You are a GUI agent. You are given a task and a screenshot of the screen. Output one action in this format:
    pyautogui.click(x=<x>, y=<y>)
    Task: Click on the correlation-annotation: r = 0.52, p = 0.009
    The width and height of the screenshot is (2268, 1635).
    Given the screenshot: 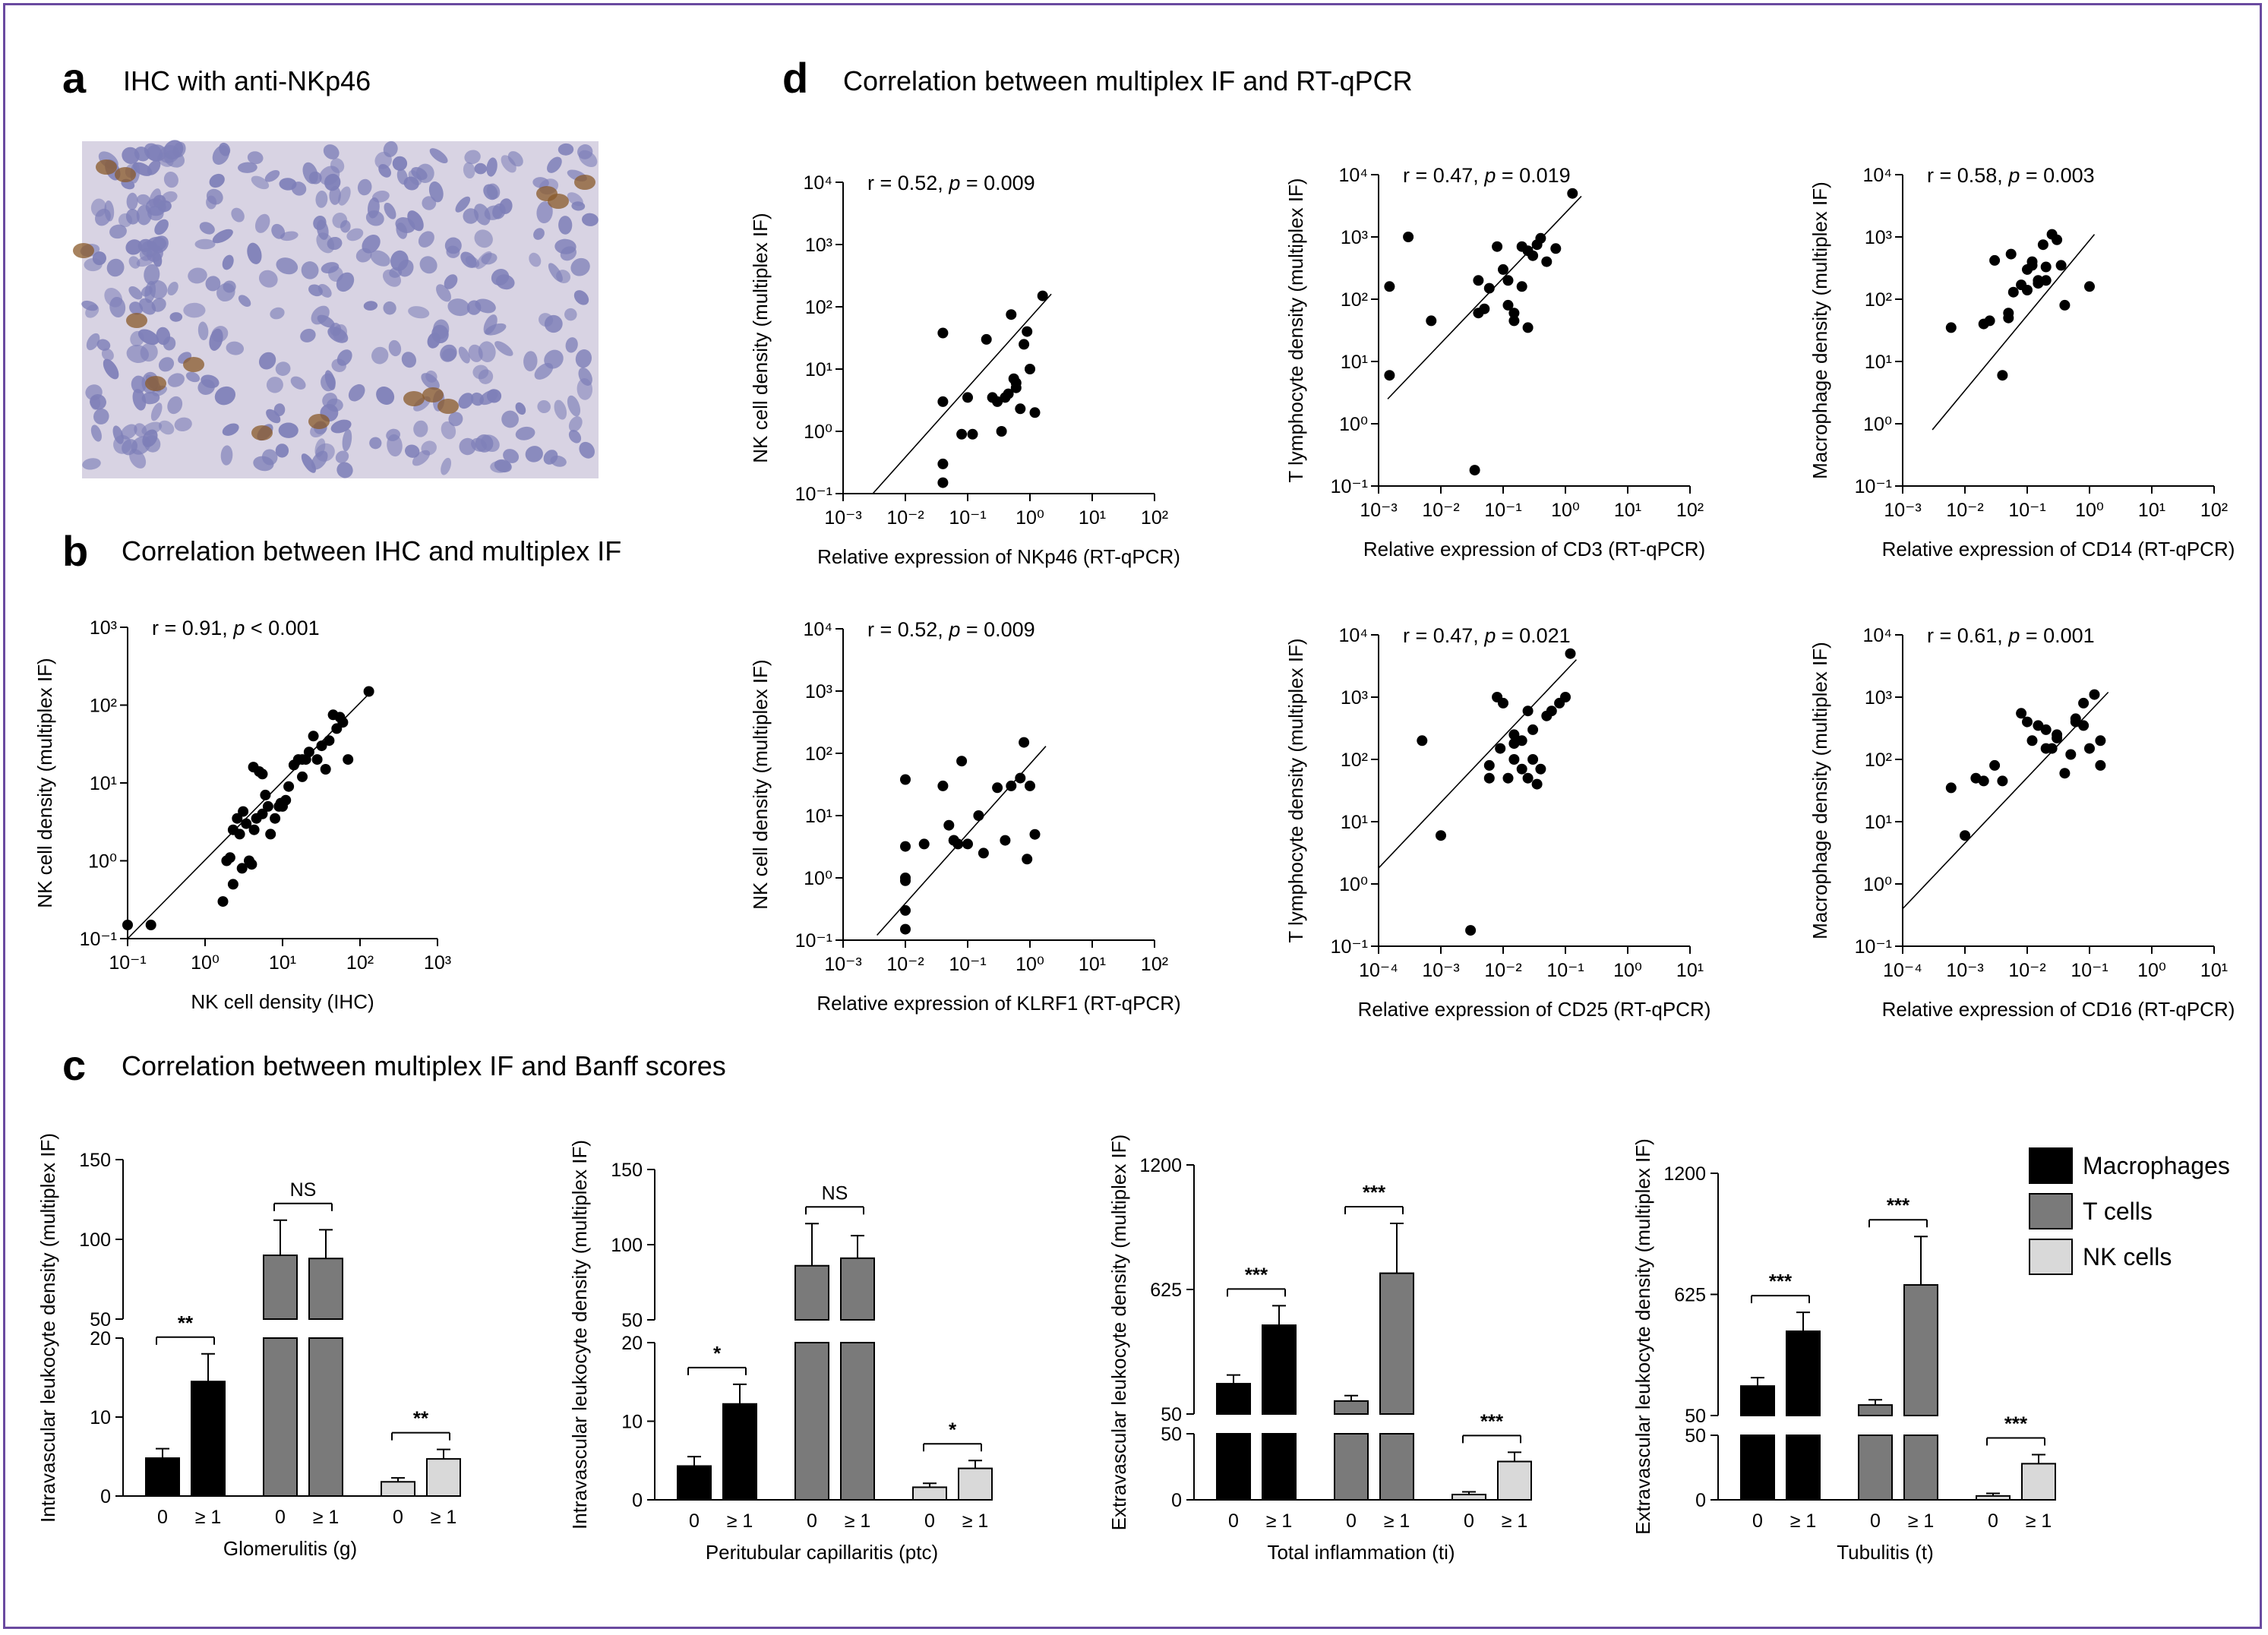 What is the action you would take?
    pyautogui.click(x=951, y=183)
    